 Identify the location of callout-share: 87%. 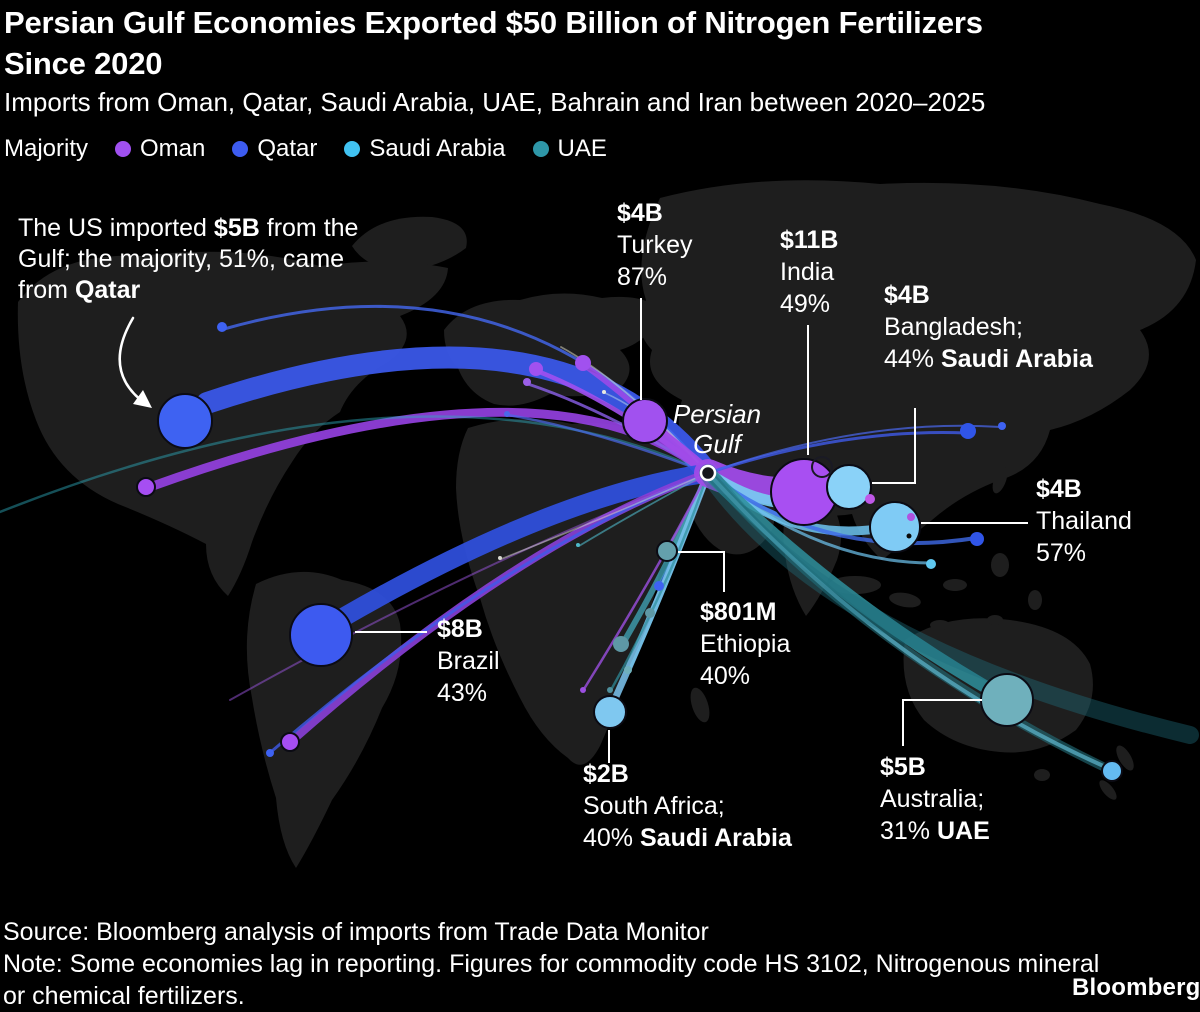
(642, 277).